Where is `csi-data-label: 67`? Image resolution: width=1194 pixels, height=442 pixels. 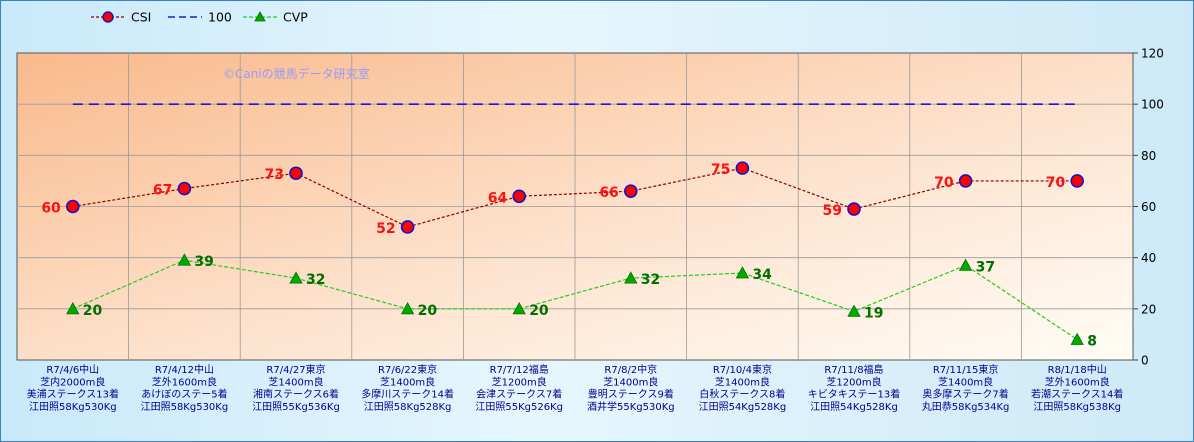
csi-data-label: 67 is located at coordinates (162, 191).